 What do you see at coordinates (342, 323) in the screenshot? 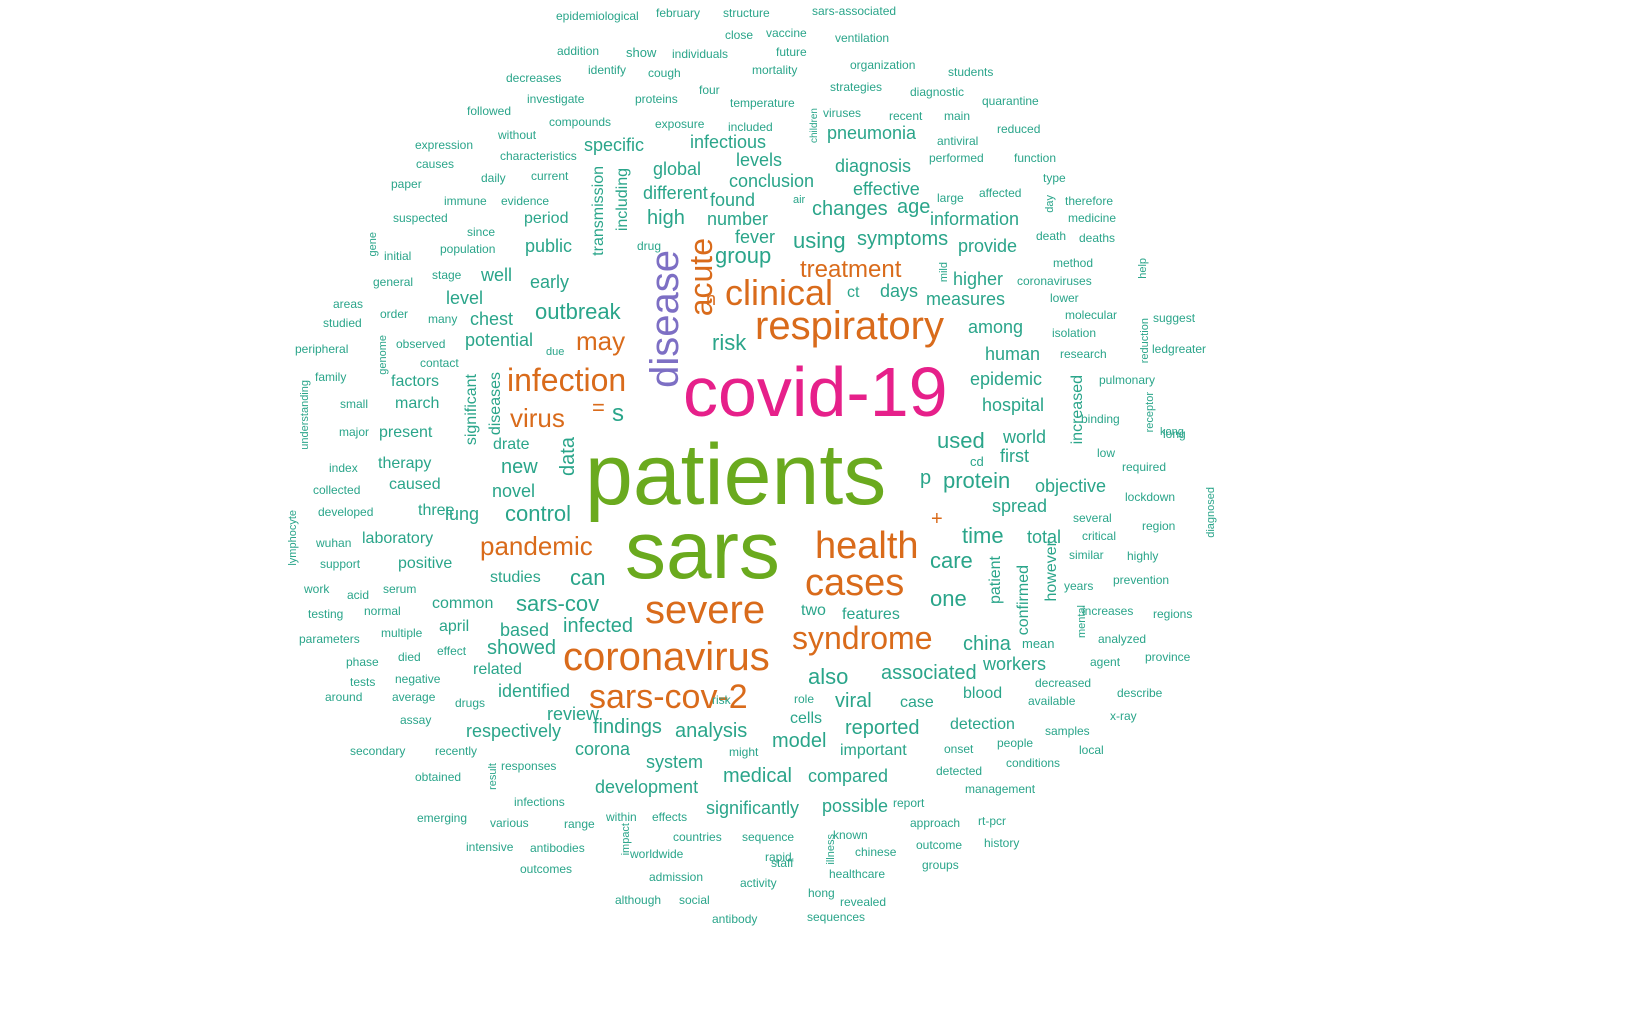
I see `cloud-word: studied` at bounding box center [342, 323].